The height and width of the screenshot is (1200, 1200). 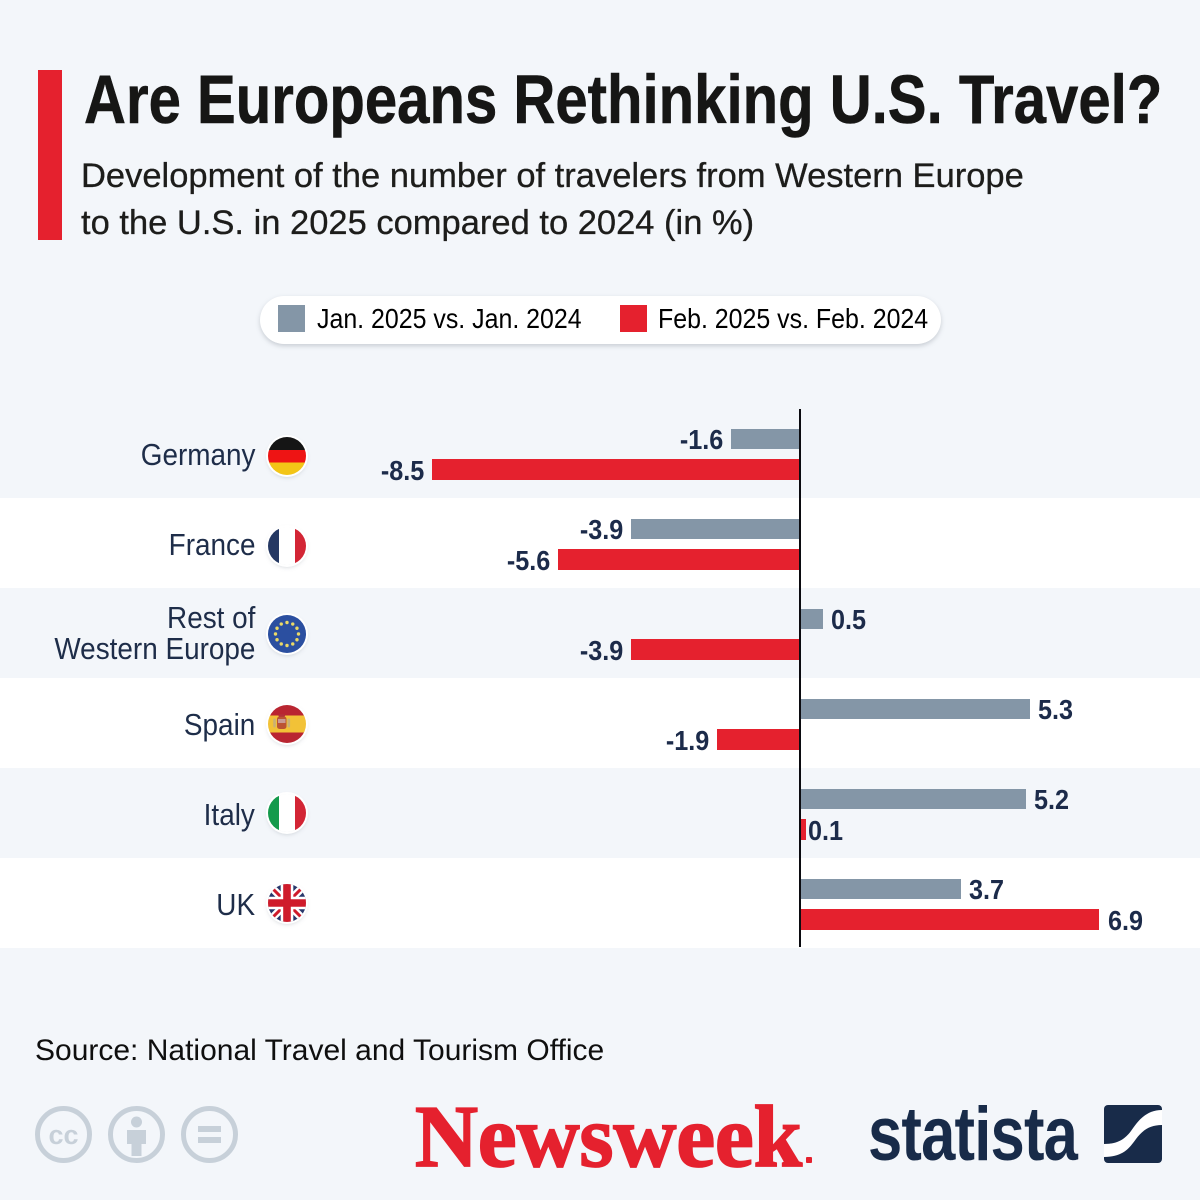 What do you see at coordinates (63, 1135) in the screenshot?
I see `svg-text: cc` at bounding box center [63, 1135].